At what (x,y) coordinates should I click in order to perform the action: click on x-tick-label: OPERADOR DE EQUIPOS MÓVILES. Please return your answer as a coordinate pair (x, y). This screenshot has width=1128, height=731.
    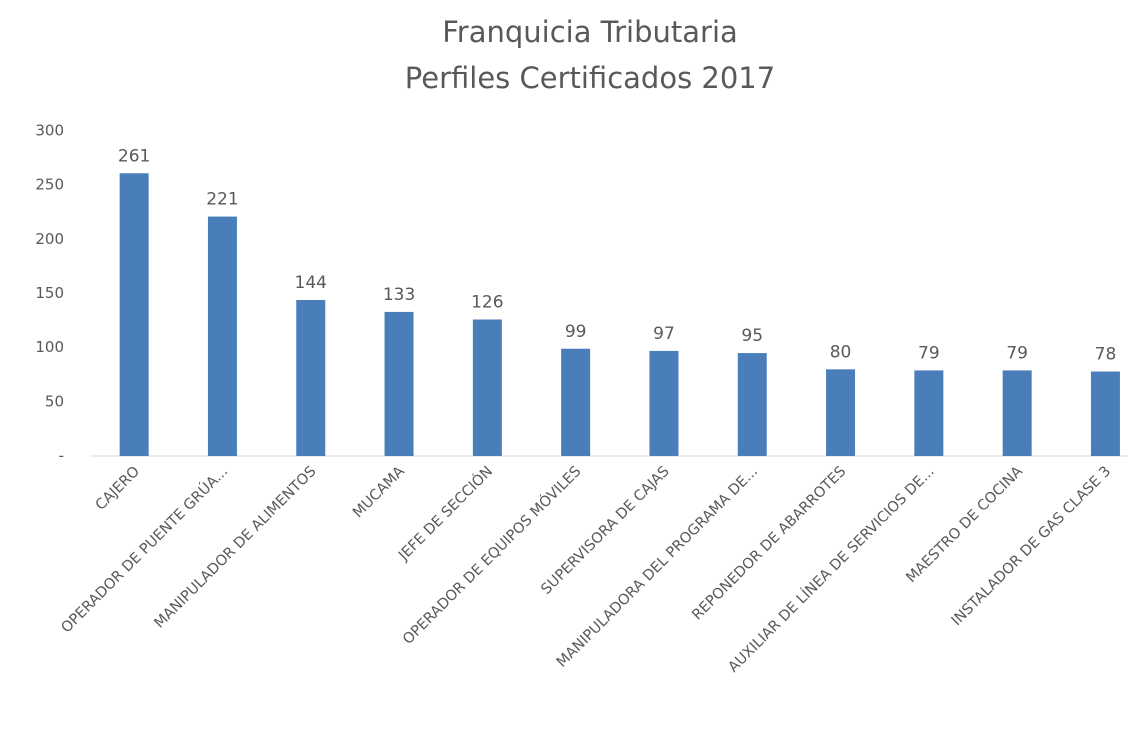
    Looking at the image, I should click on (492, 555).